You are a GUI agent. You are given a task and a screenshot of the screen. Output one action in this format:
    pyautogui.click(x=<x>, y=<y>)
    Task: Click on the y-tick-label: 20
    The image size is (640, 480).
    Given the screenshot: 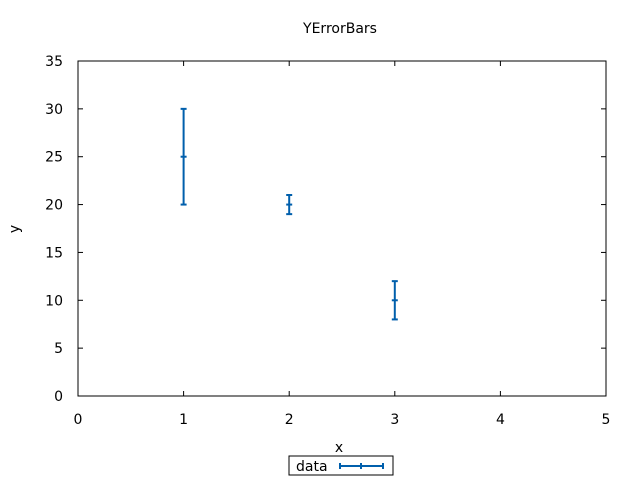 What is the action you would take?
    pyautogui.click(x=54, y=206)
    